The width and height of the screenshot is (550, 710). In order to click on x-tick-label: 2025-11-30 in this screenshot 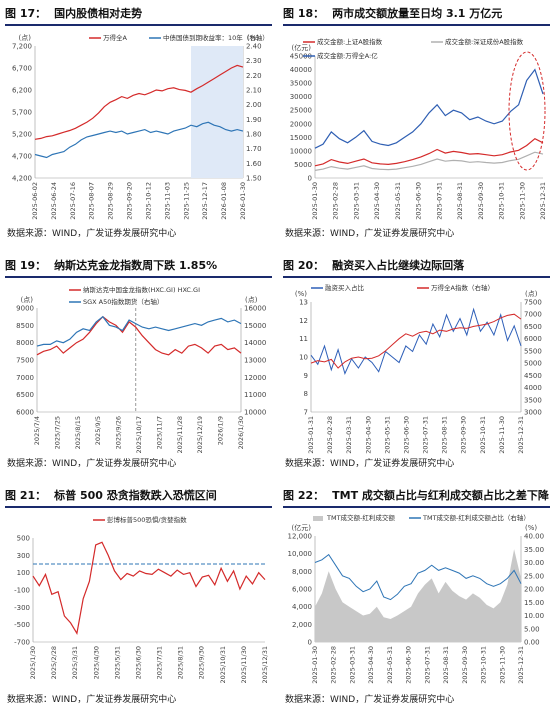, I will do `click(522, 201)`.